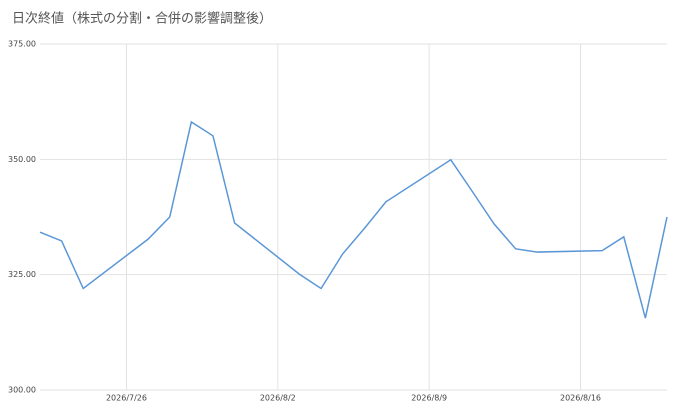 The width and height of the screenshot is (685, 415). Describe the element at coordinates (429, 398) in the screenshot. I see `x-tick-label: 2026/8/9` at that location.